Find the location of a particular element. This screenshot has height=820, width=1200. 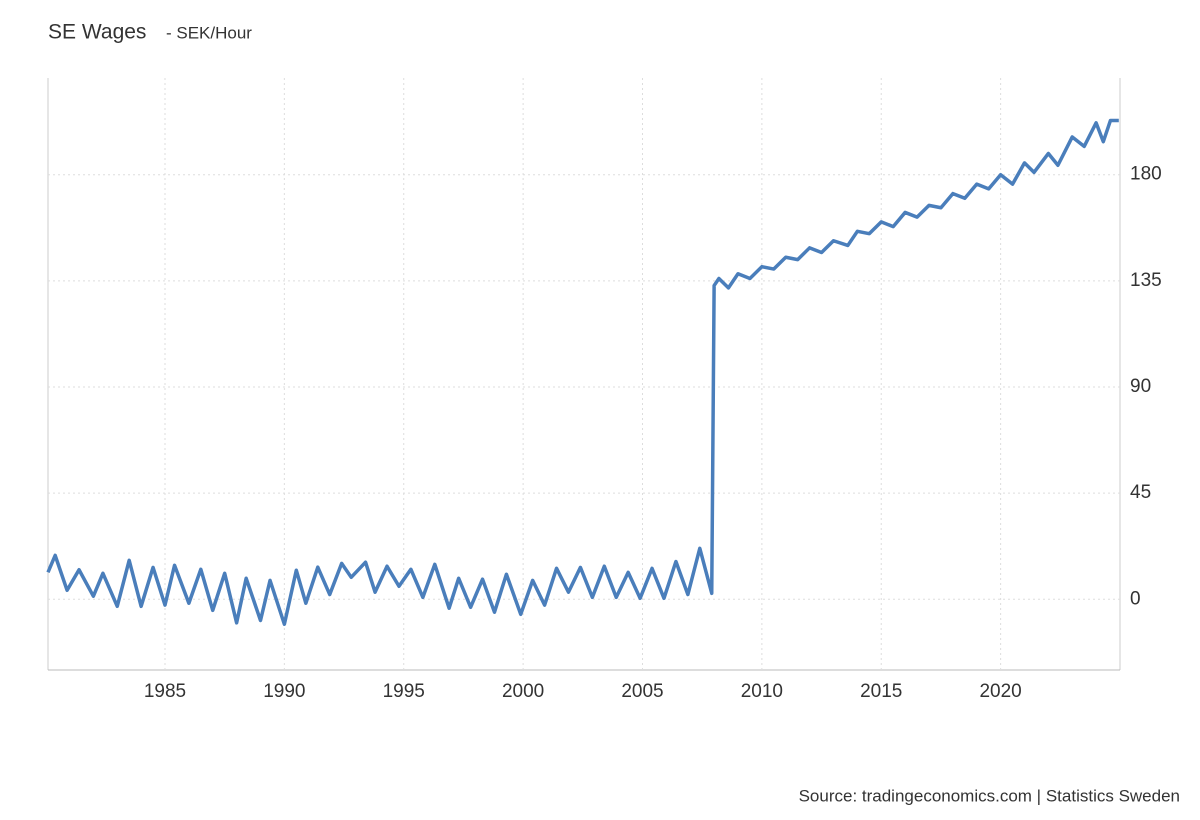

x-tick-label: 1985 is located at coordinates (165, 691).